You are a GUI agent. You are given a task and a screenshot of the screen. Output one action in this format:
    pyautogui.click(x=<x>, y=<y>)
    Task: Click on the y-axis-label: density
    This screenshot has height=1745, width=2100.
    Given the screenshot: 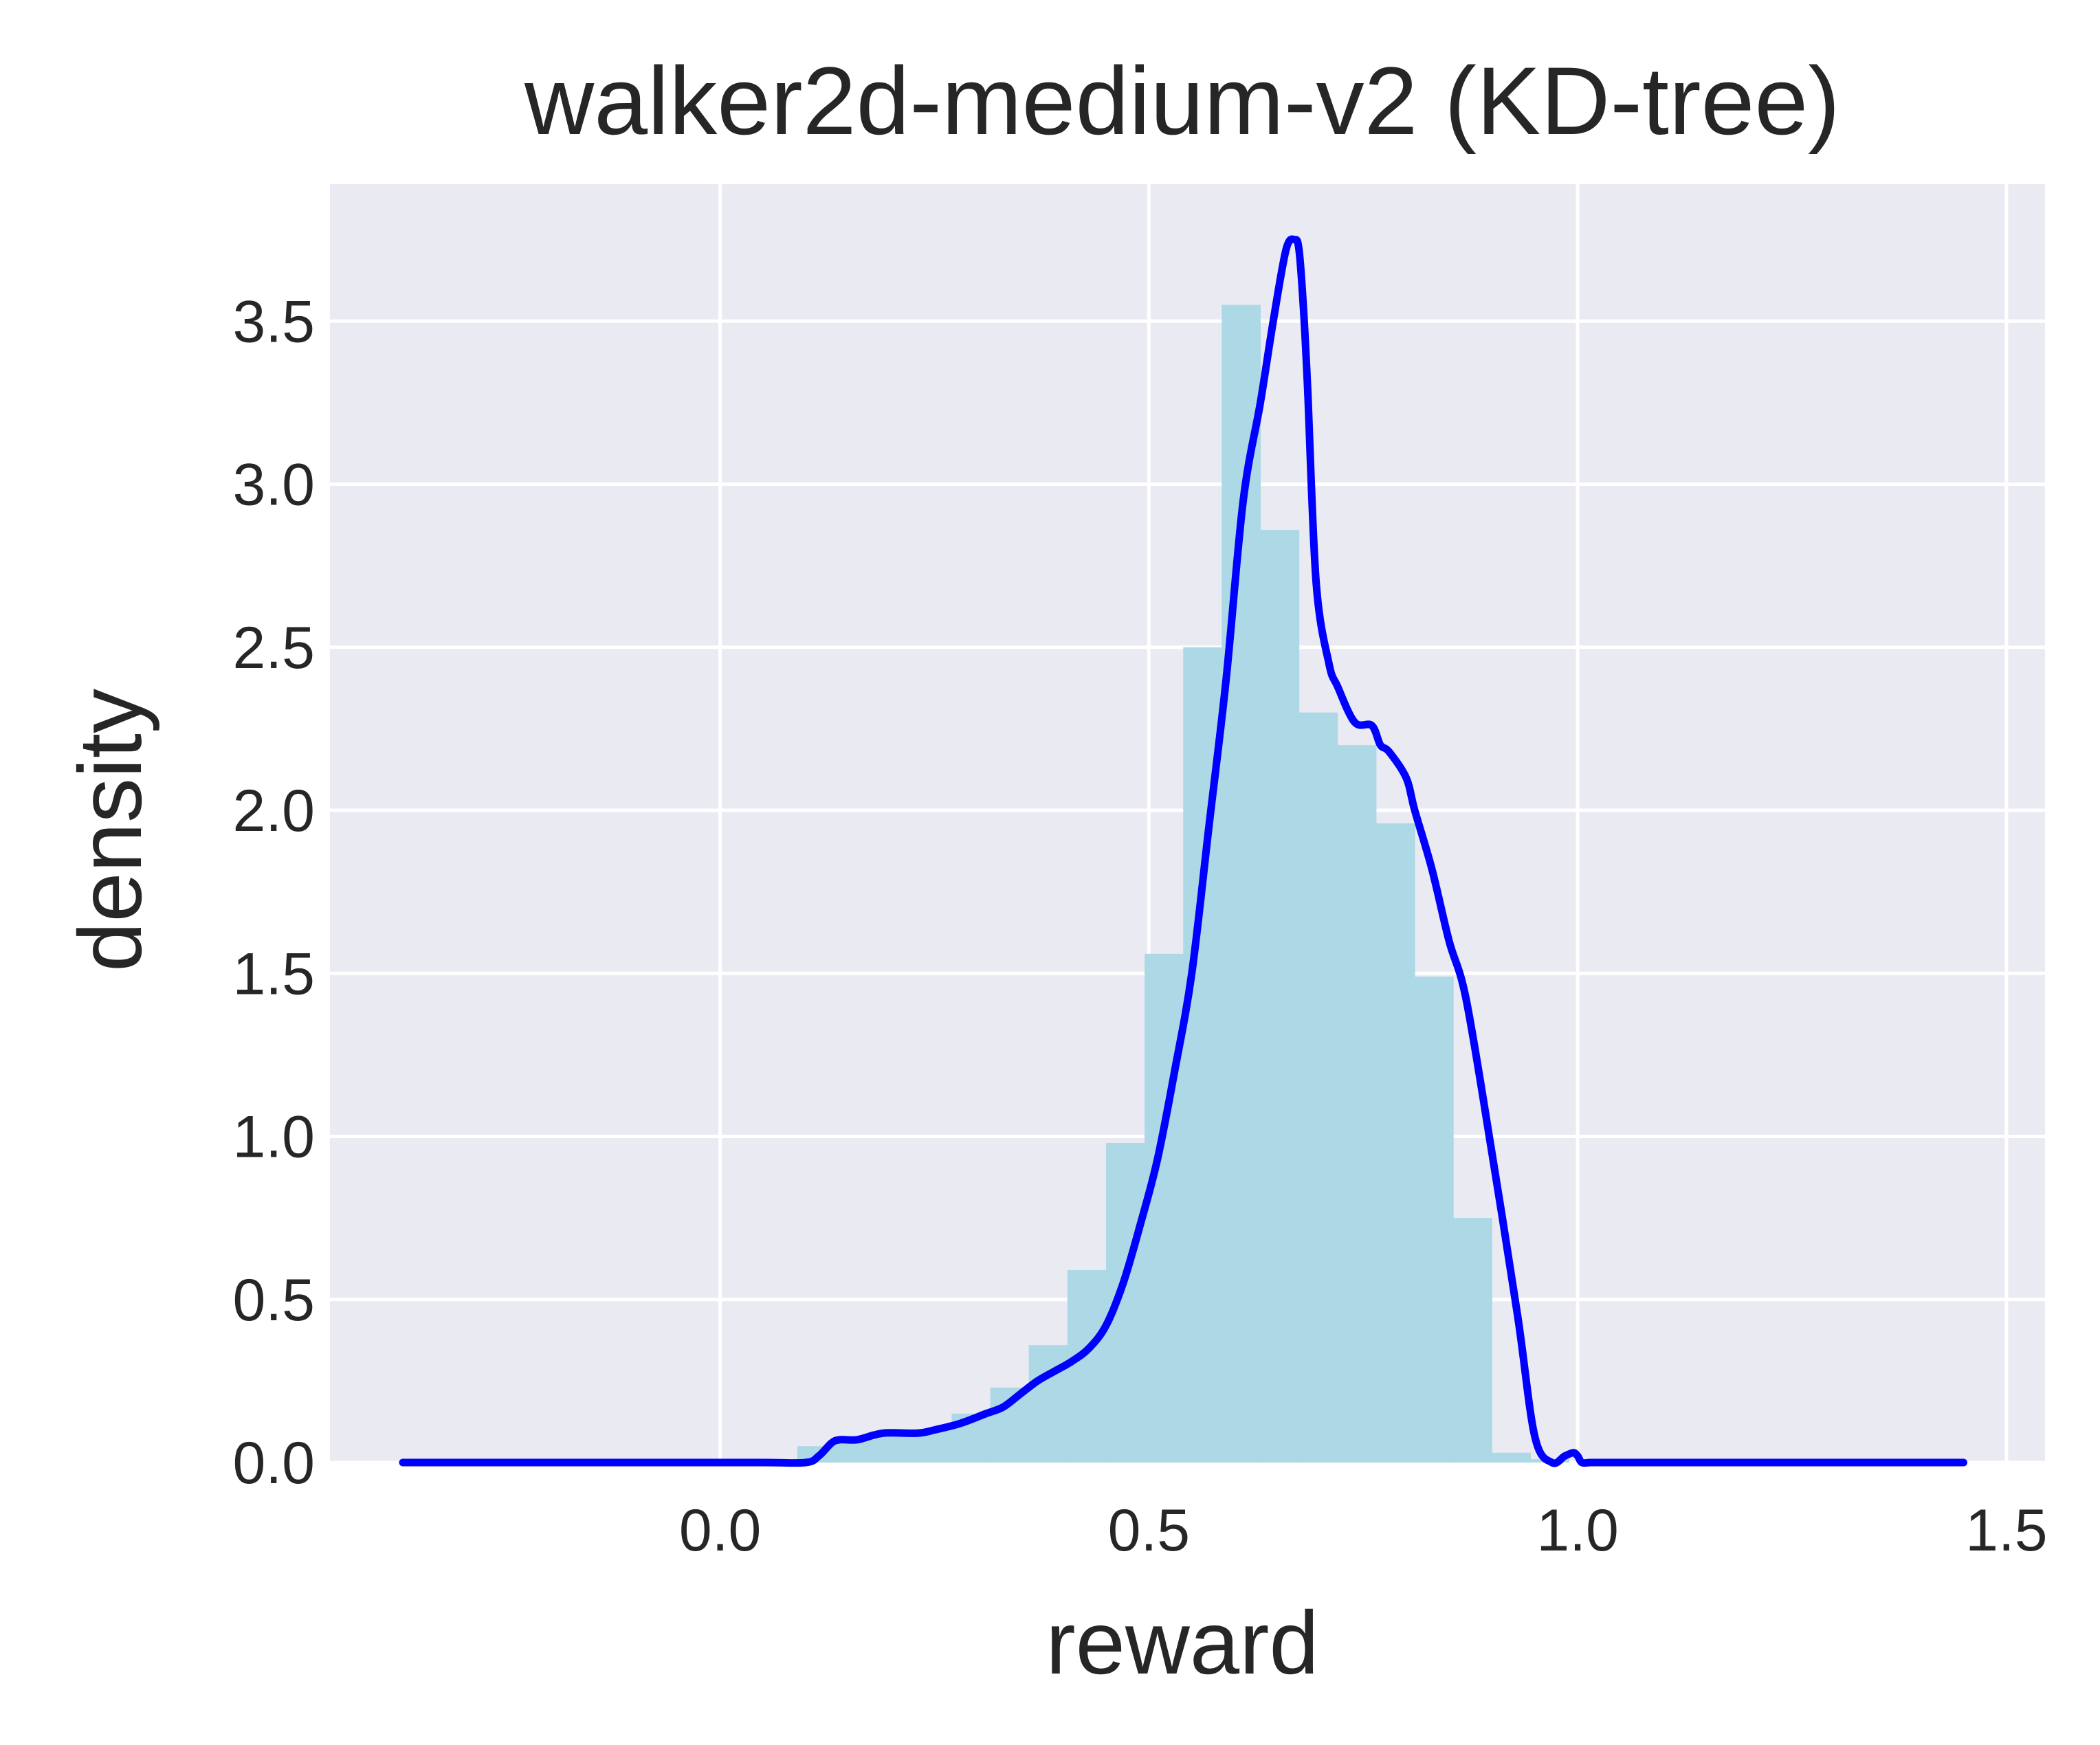 What is the action you would take?
    pyautogui.click(x=110, y=830)
    